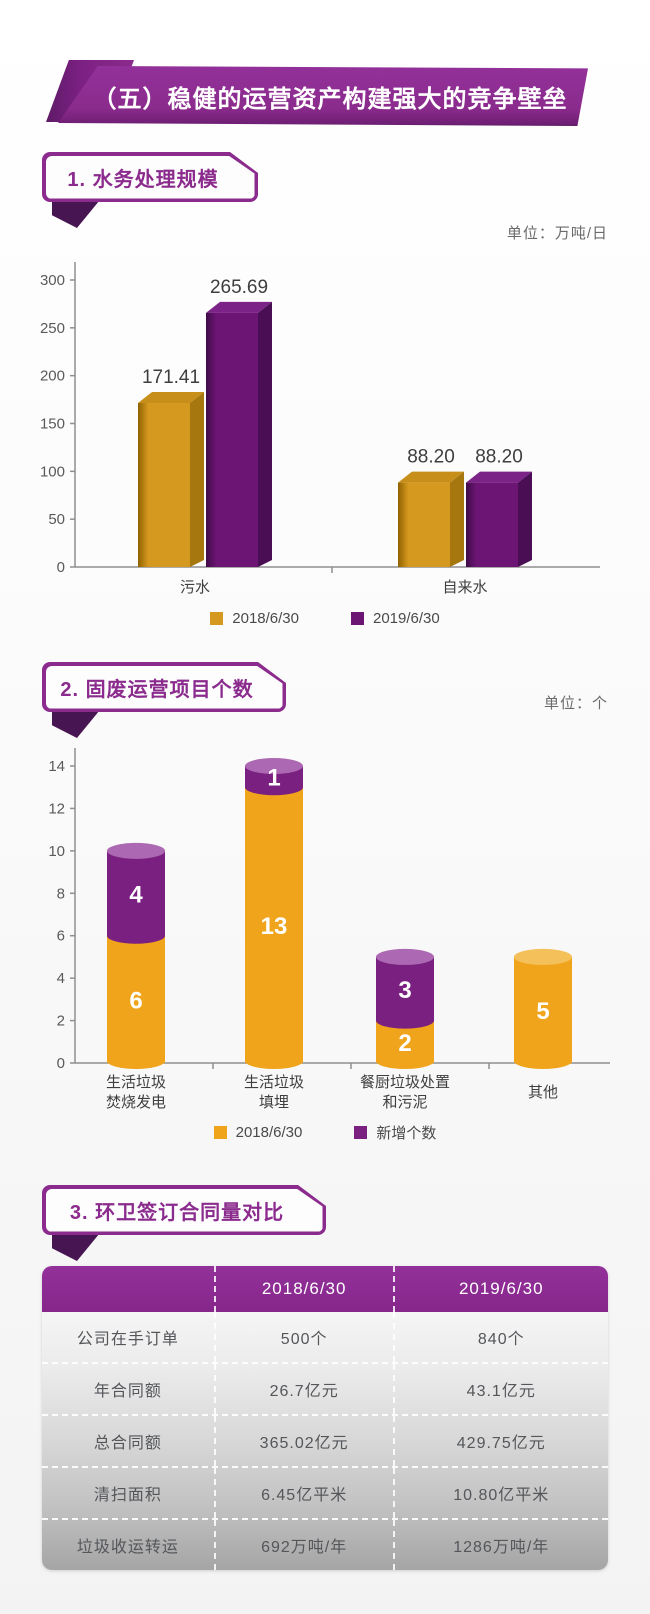 The image size is (650, 1614). I want to click on table-row: 垃圾收运转运 692万吨/年 1286万吨/年, so click(325, 1544).